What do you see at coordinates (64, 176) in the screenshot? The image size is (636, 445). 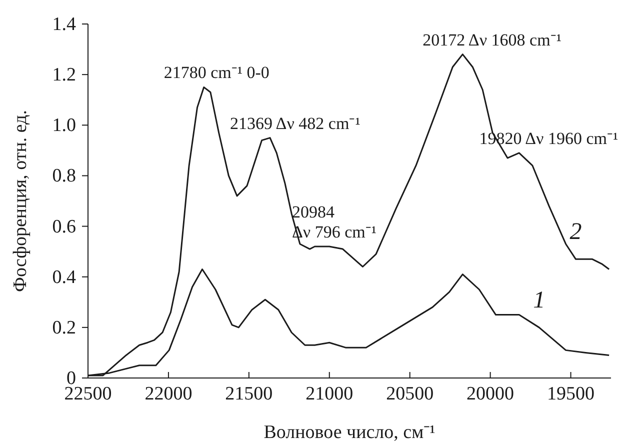 I see `y-tick-label: 0.8` at bounding box center [64, 176].